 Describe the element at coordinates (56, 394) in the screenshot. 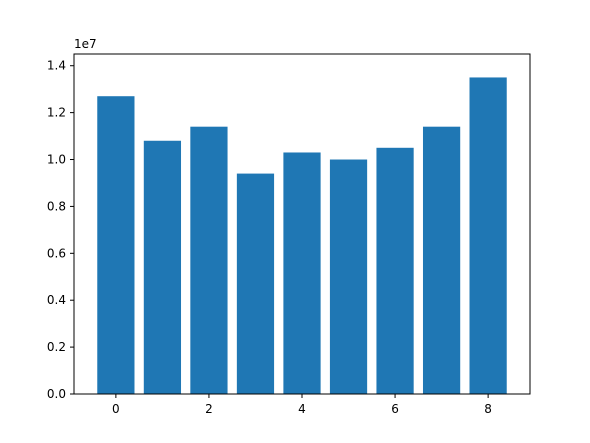

I see `y-tick-label: 0.0` at that location.